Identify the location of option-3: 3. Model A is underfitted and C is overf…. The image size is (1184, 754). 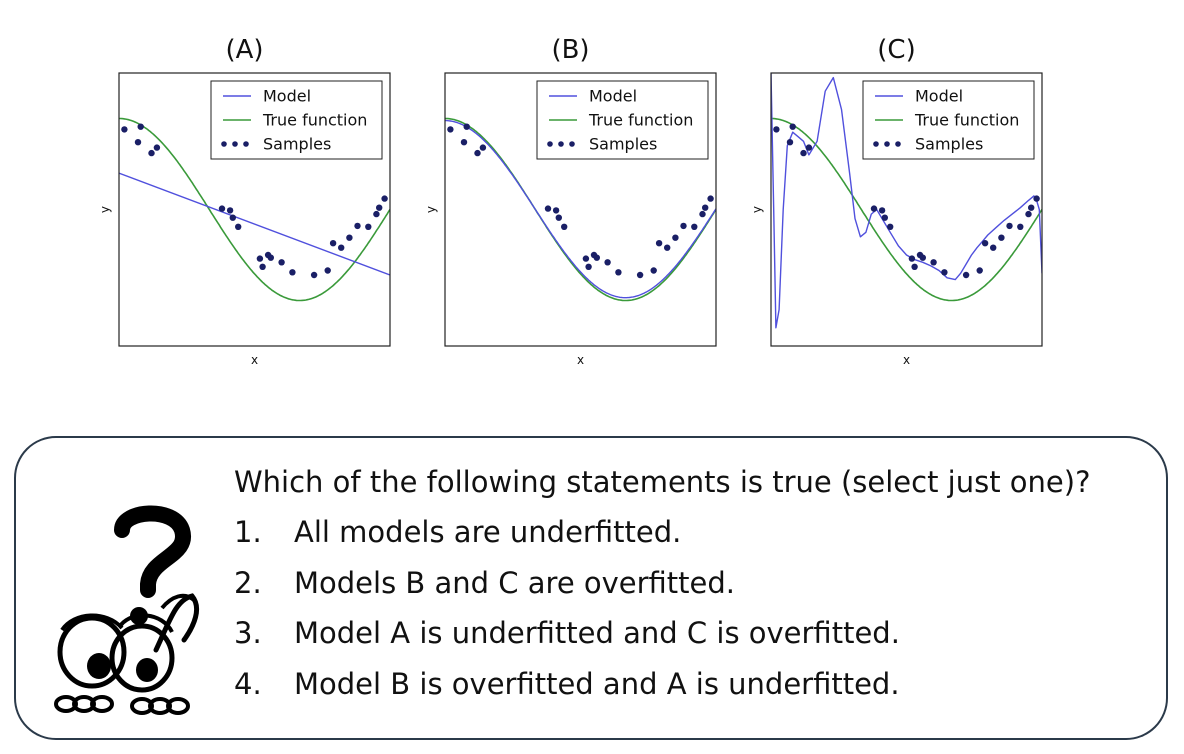
(662, 633).